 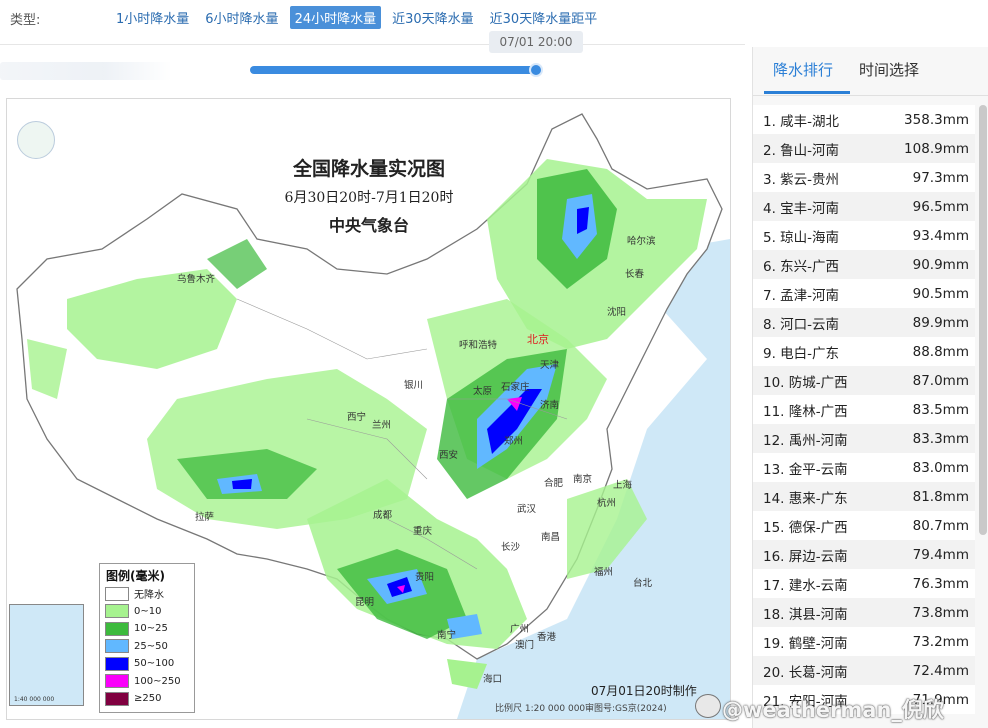 I want to click on tab-30d-anomaly: 近30天降水量距平, so click(x=543, y=19).